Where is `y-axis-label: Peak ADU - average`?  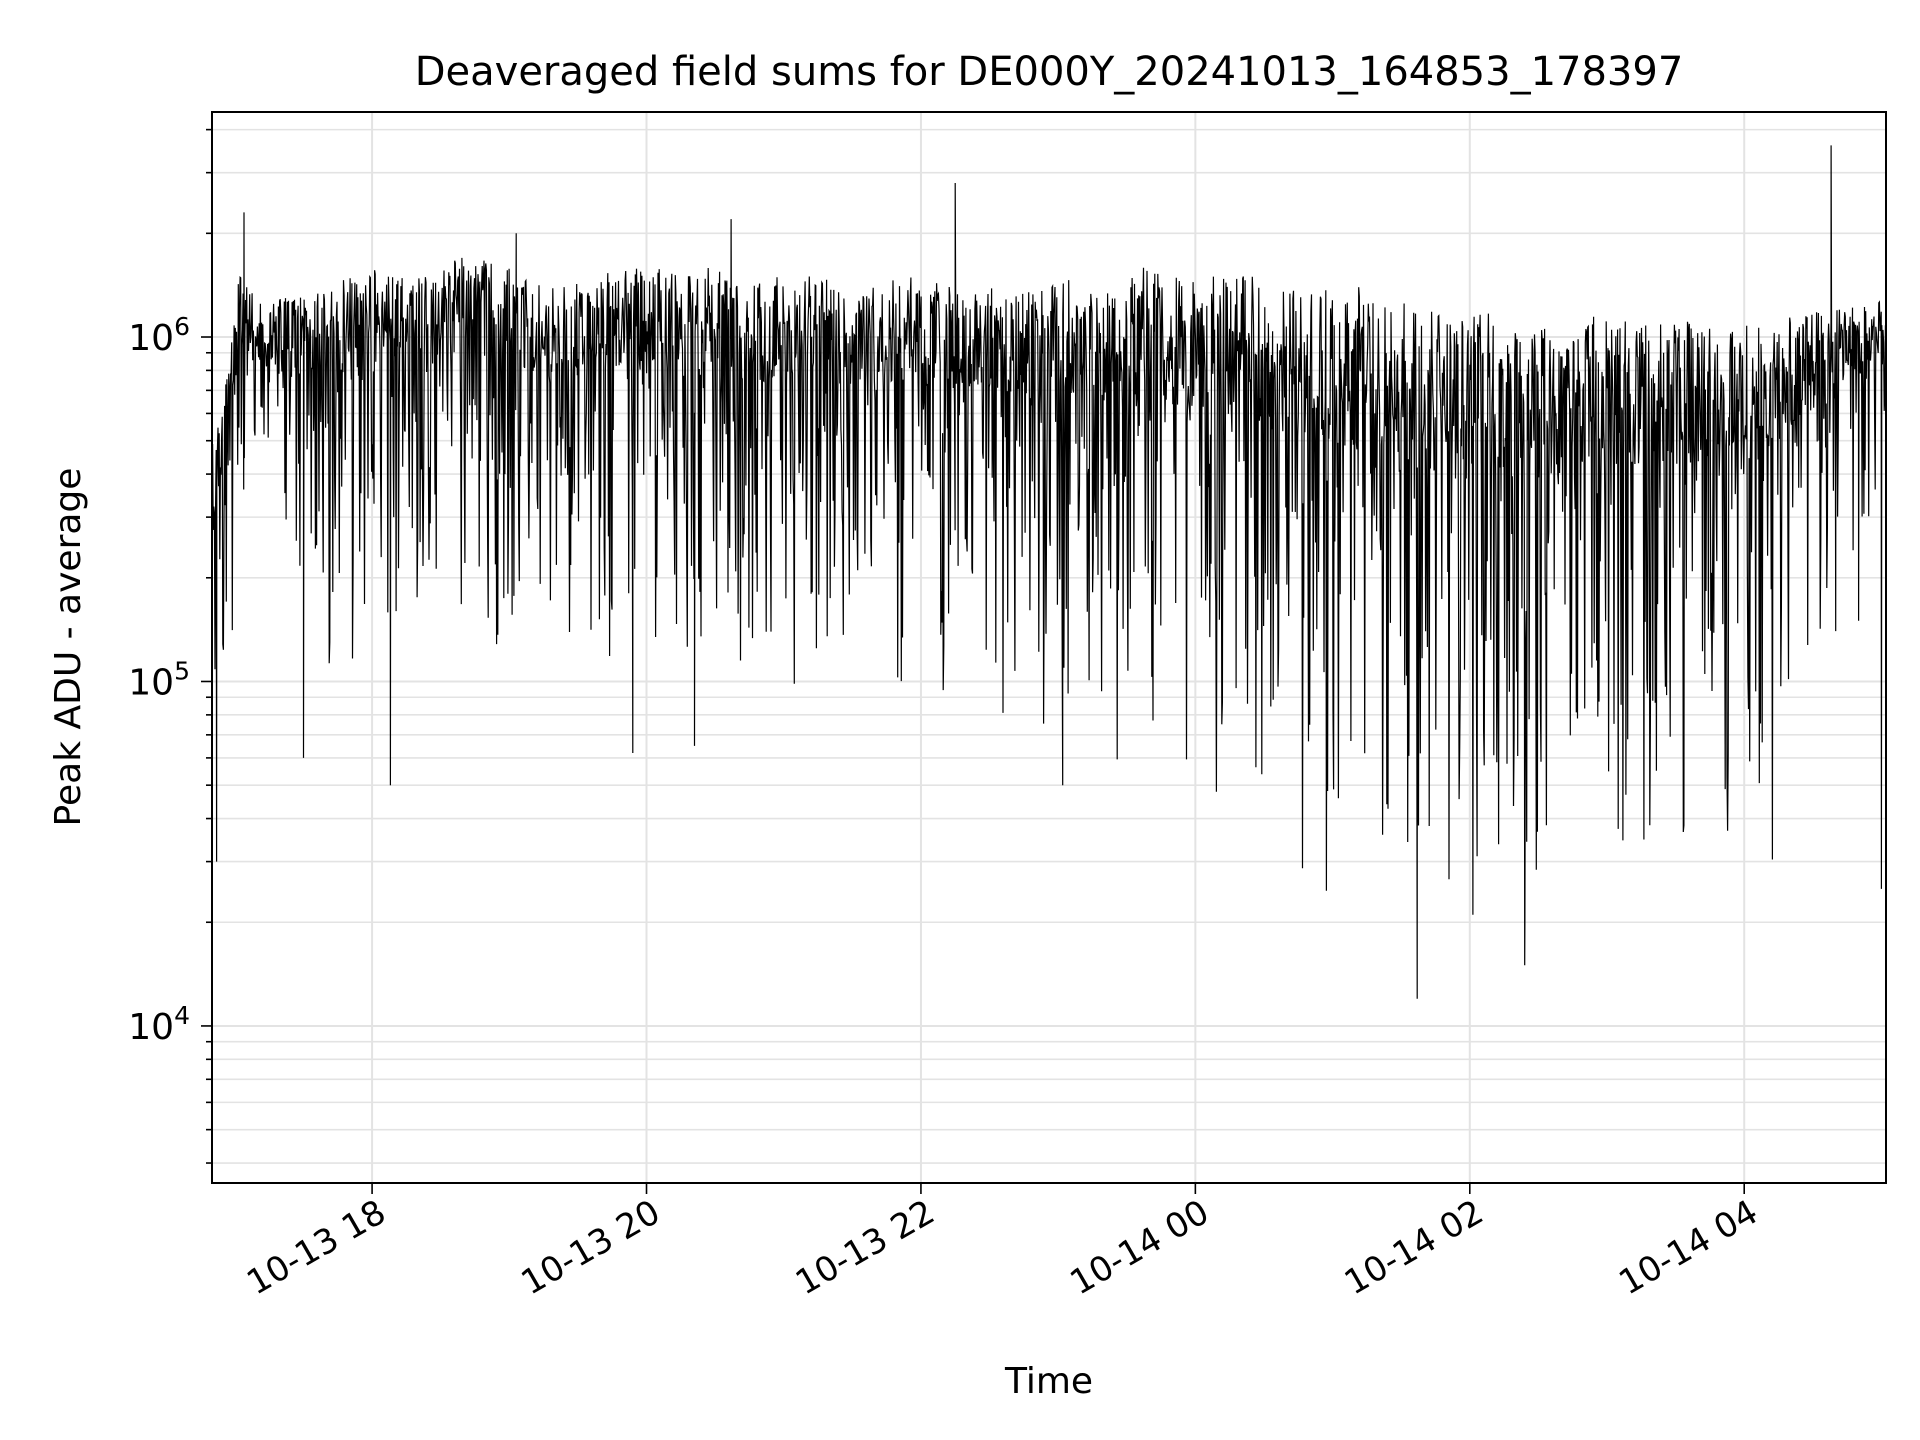
y-axis-label: Peak ADU - average is located at coordinates (68, 647).